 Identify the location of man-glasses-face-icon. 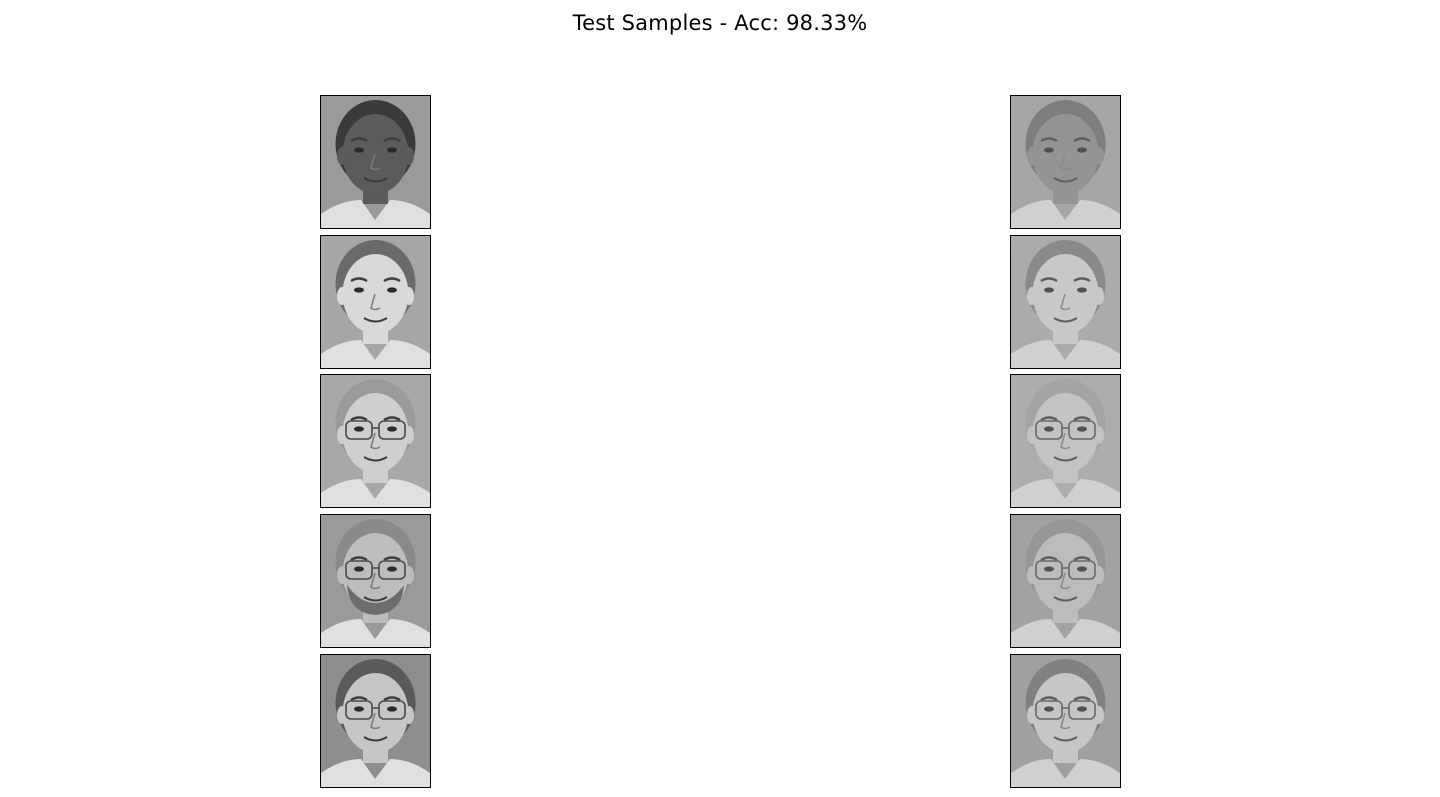
(375, 721).